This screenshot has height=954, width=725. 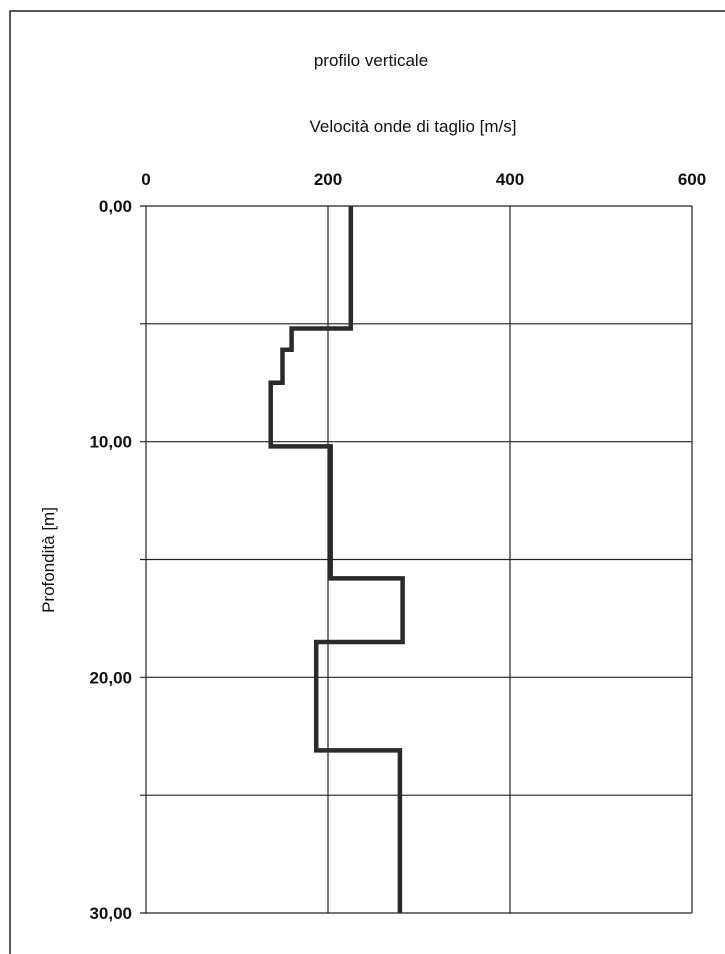 I want to click on y-tick-labels: 0,00 10,00 20,00 30,00, so click(x=110, y=560).